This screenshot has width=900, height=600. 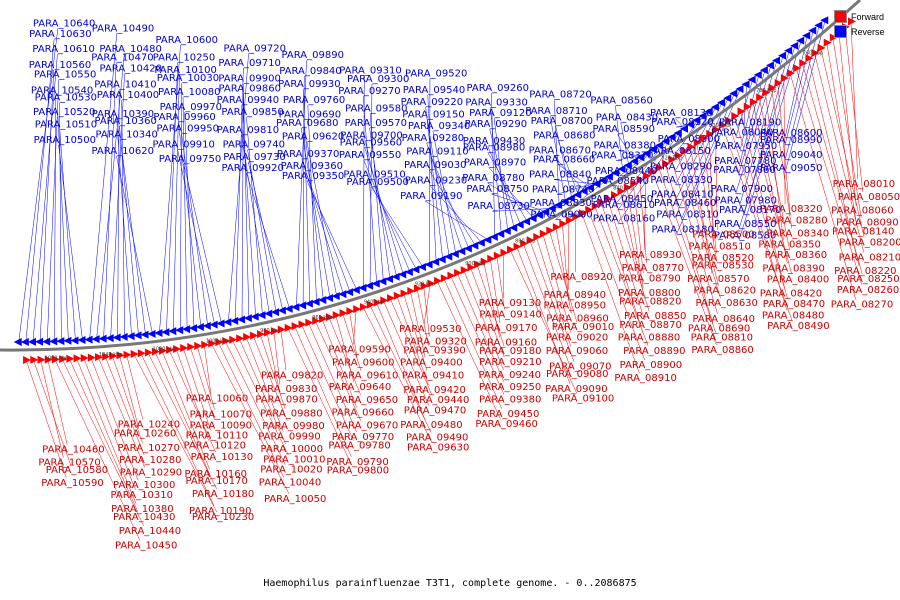 I want to click on forward-gene-label: PARA_09490, so click(x=437, y=437).